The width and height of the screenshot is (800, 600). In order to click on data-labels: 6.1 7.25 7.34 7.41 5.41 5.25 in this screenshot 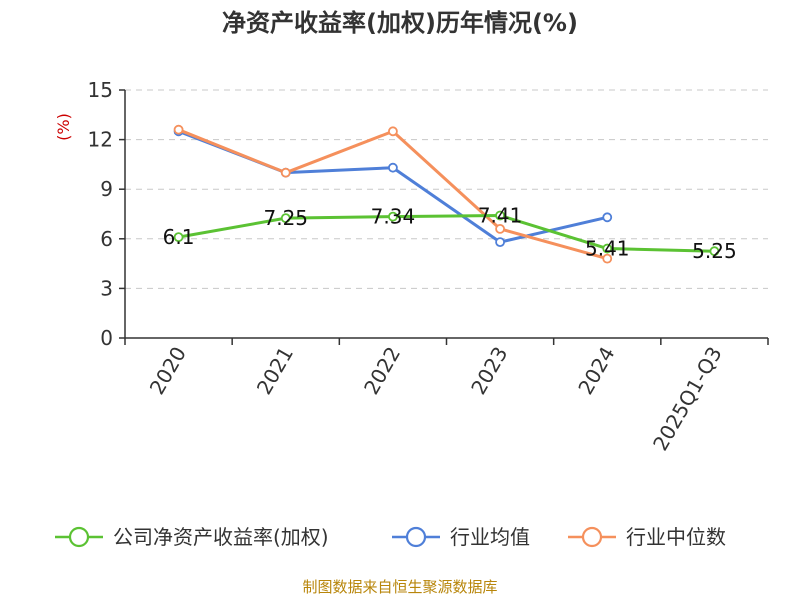, I will do `click(450, 233)`.